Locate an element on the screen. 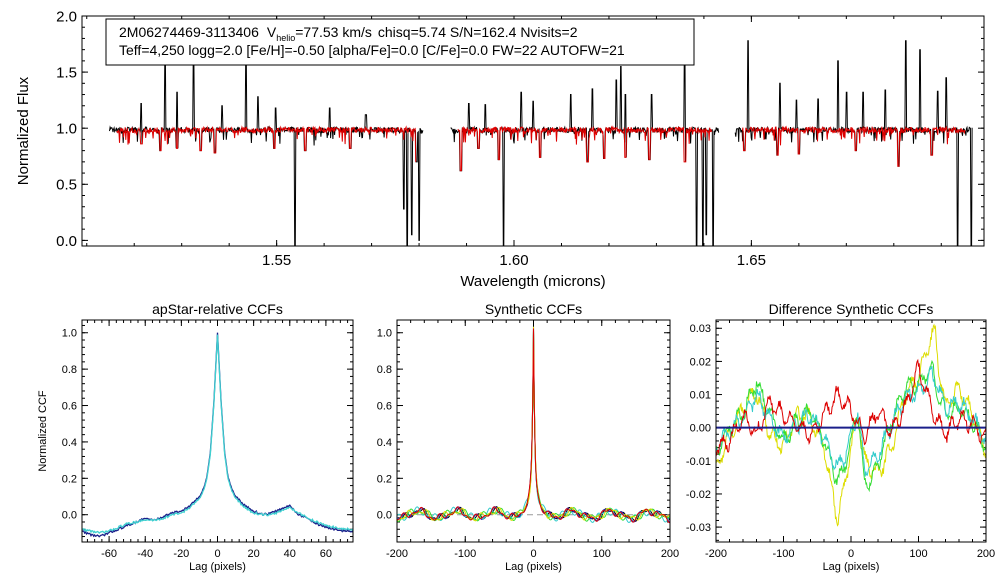 The height and width of the screenshot is (576, 1008). info-box-frame is located at coordinates (400, 42).